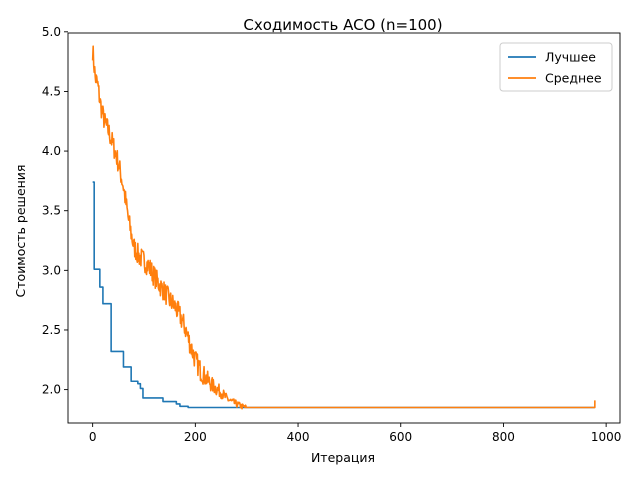 This screenshot has width=640, height=480. I want to click on x-tick-label: 400, so click(298, 437).